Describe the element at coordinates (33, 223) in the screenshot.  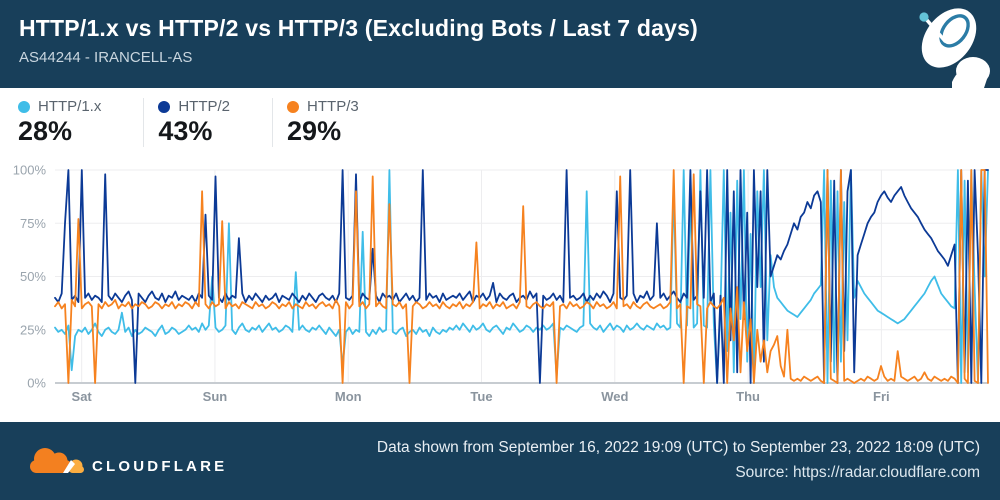
I see `svg-text: 75%` at that location.